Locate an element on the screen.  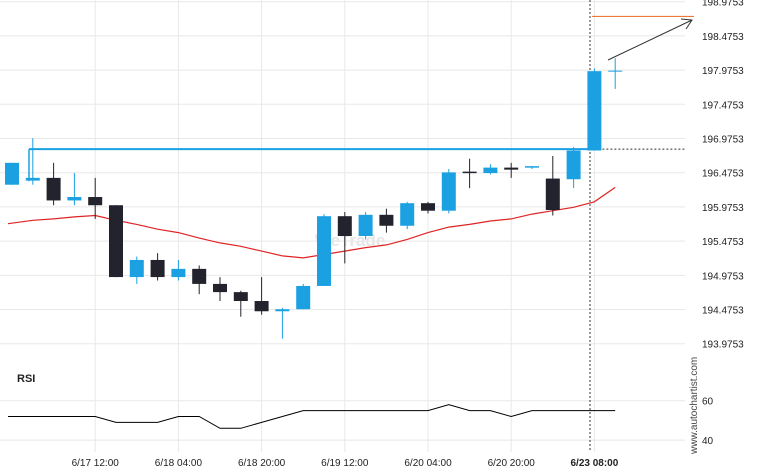
price-tick-label: 198.4753 is located at coordinates (723, 37).